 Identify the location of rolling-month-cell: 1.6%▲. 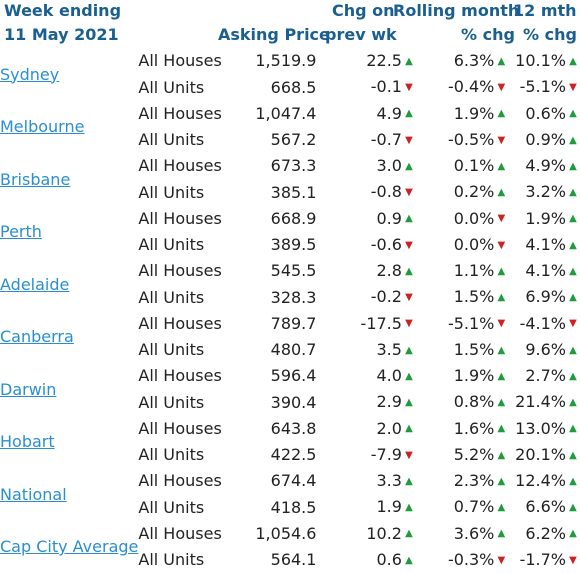
(464, 429).